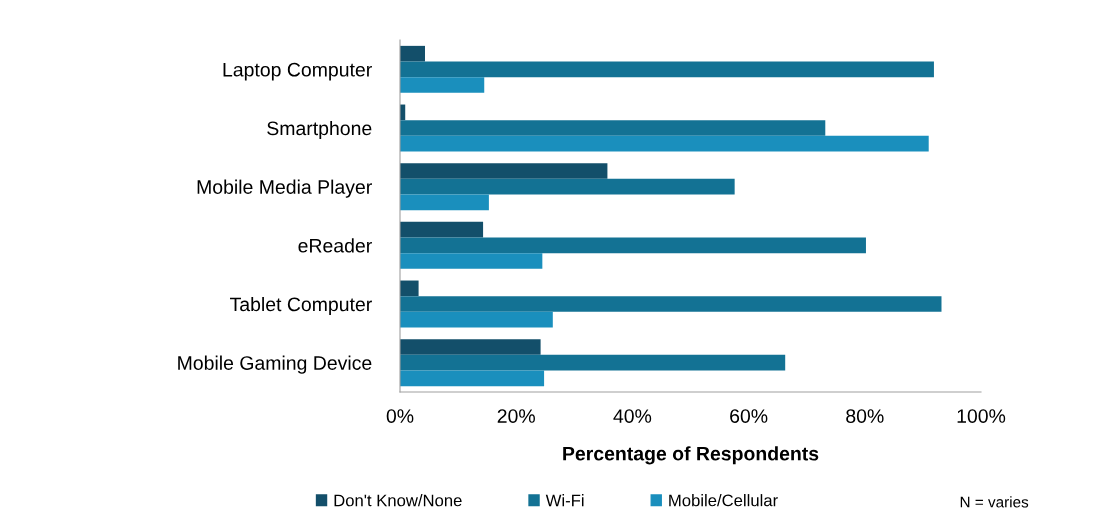  I want to click on y-tick-label: Mobile Media Player, so click(284, 188).